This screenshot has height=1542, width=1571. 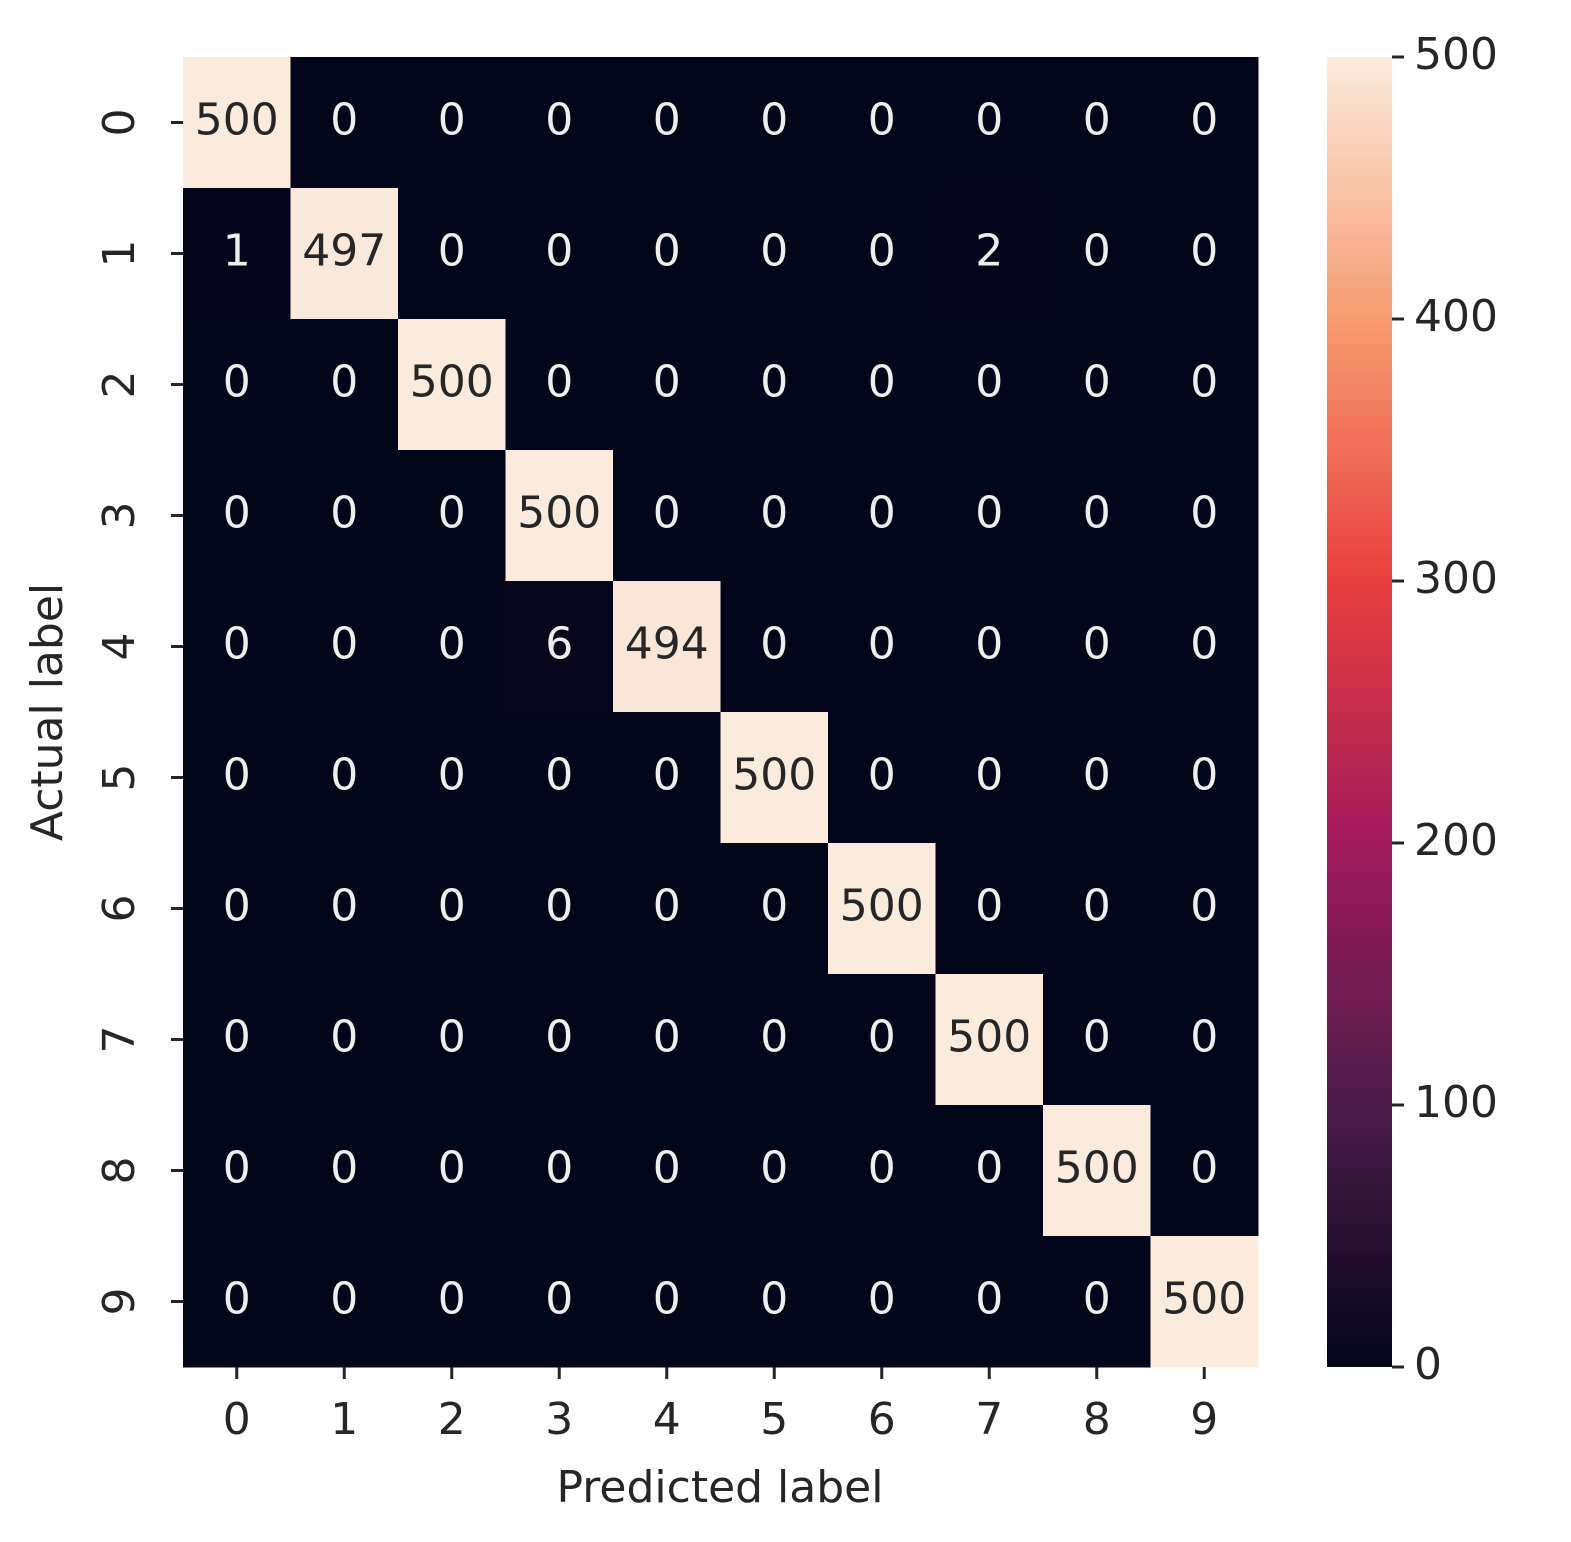 I want to click on x-tick-label: 3, so click(x=559, y=1419).